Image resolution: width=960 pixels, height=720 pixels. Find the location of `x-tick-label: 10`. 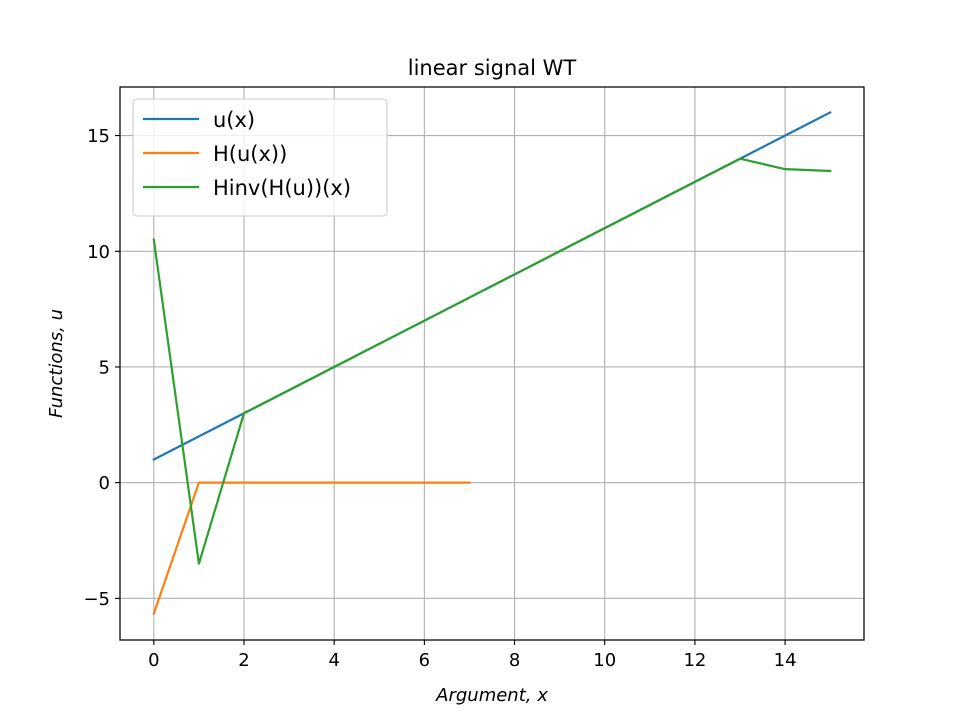

x-tick-label: 10 is located at coordinates (604, 660).